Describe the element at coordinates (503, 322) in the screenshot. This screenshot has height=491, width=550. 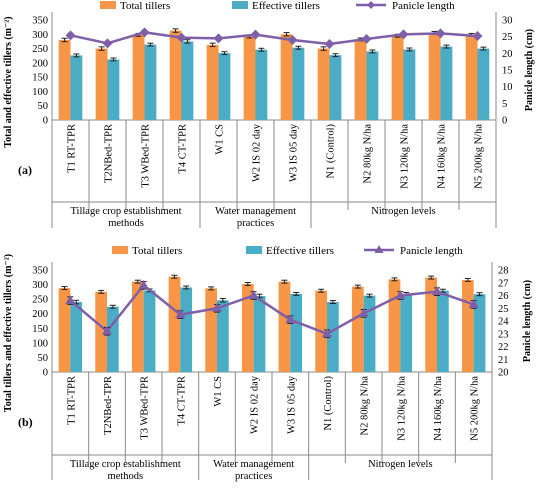
I see `y2-tick-label: 24` at that location.